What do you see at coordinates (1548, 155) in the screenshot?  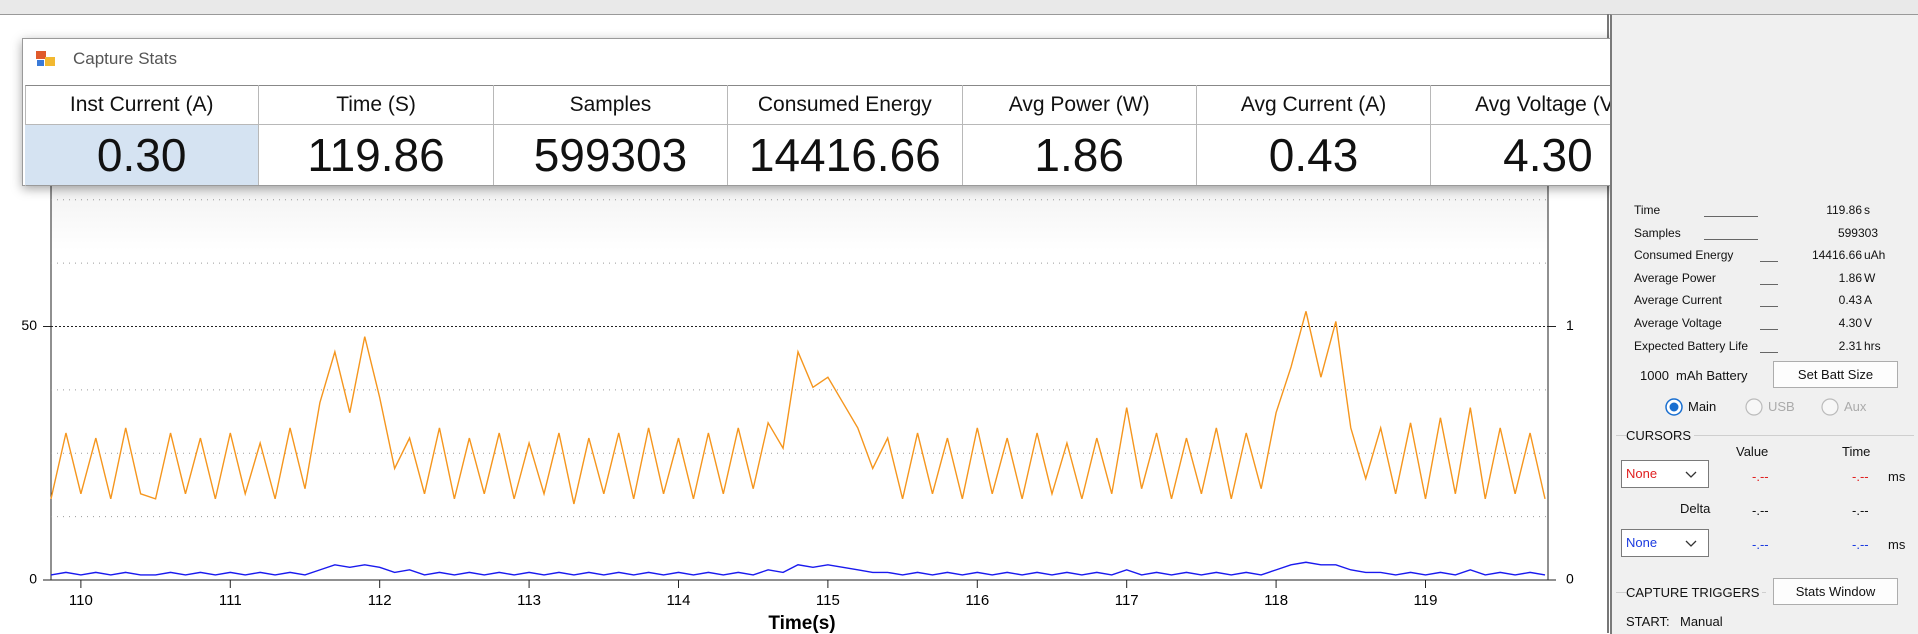 I see `column-value: 4.30` at bounding box center [1548, 155].